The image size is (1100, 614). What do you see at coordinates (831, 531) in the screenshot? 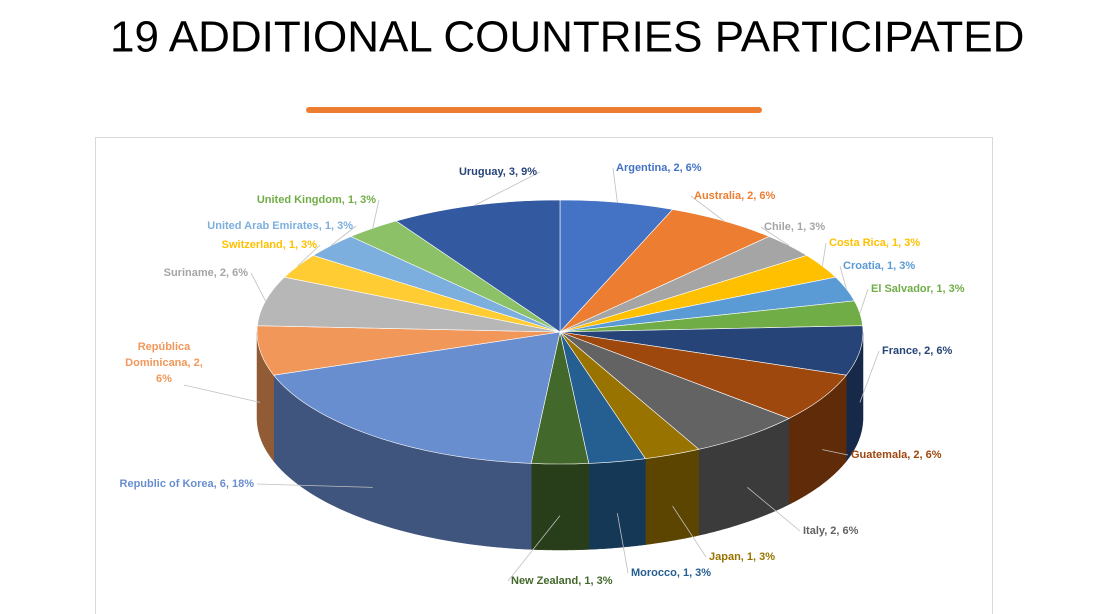
I see `data-label: Italy, 2, 6%` at bounding box center [831, 531].